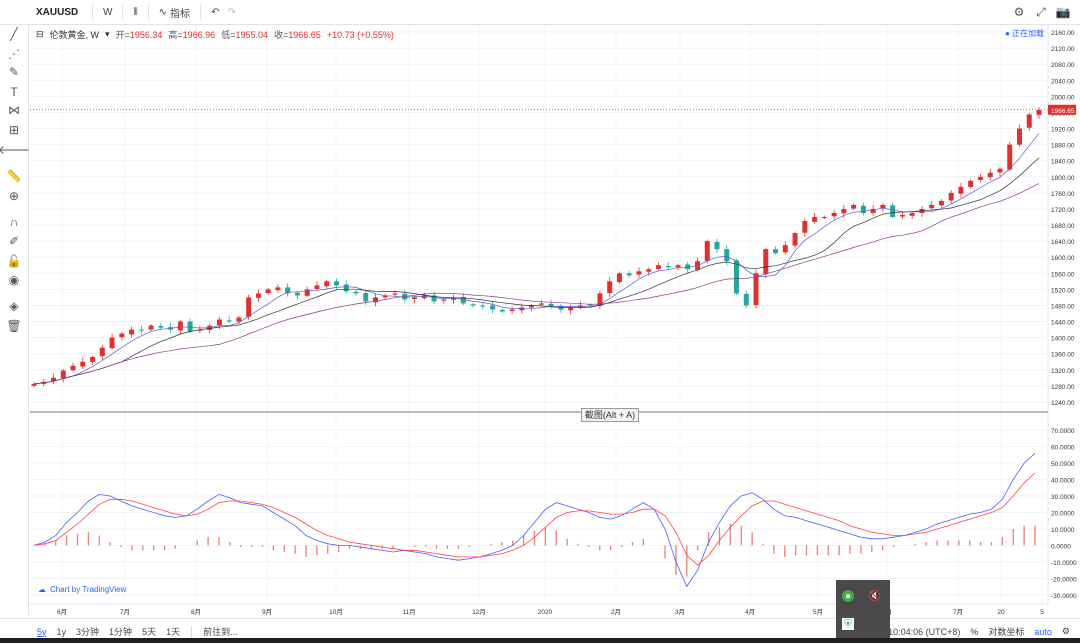 The height and width of the screenshot is (644, 1080). What do you see at coordinates (848, 596) in the screenshot?
I see `wechat-icon: ●` at bounding box center [848, 596].